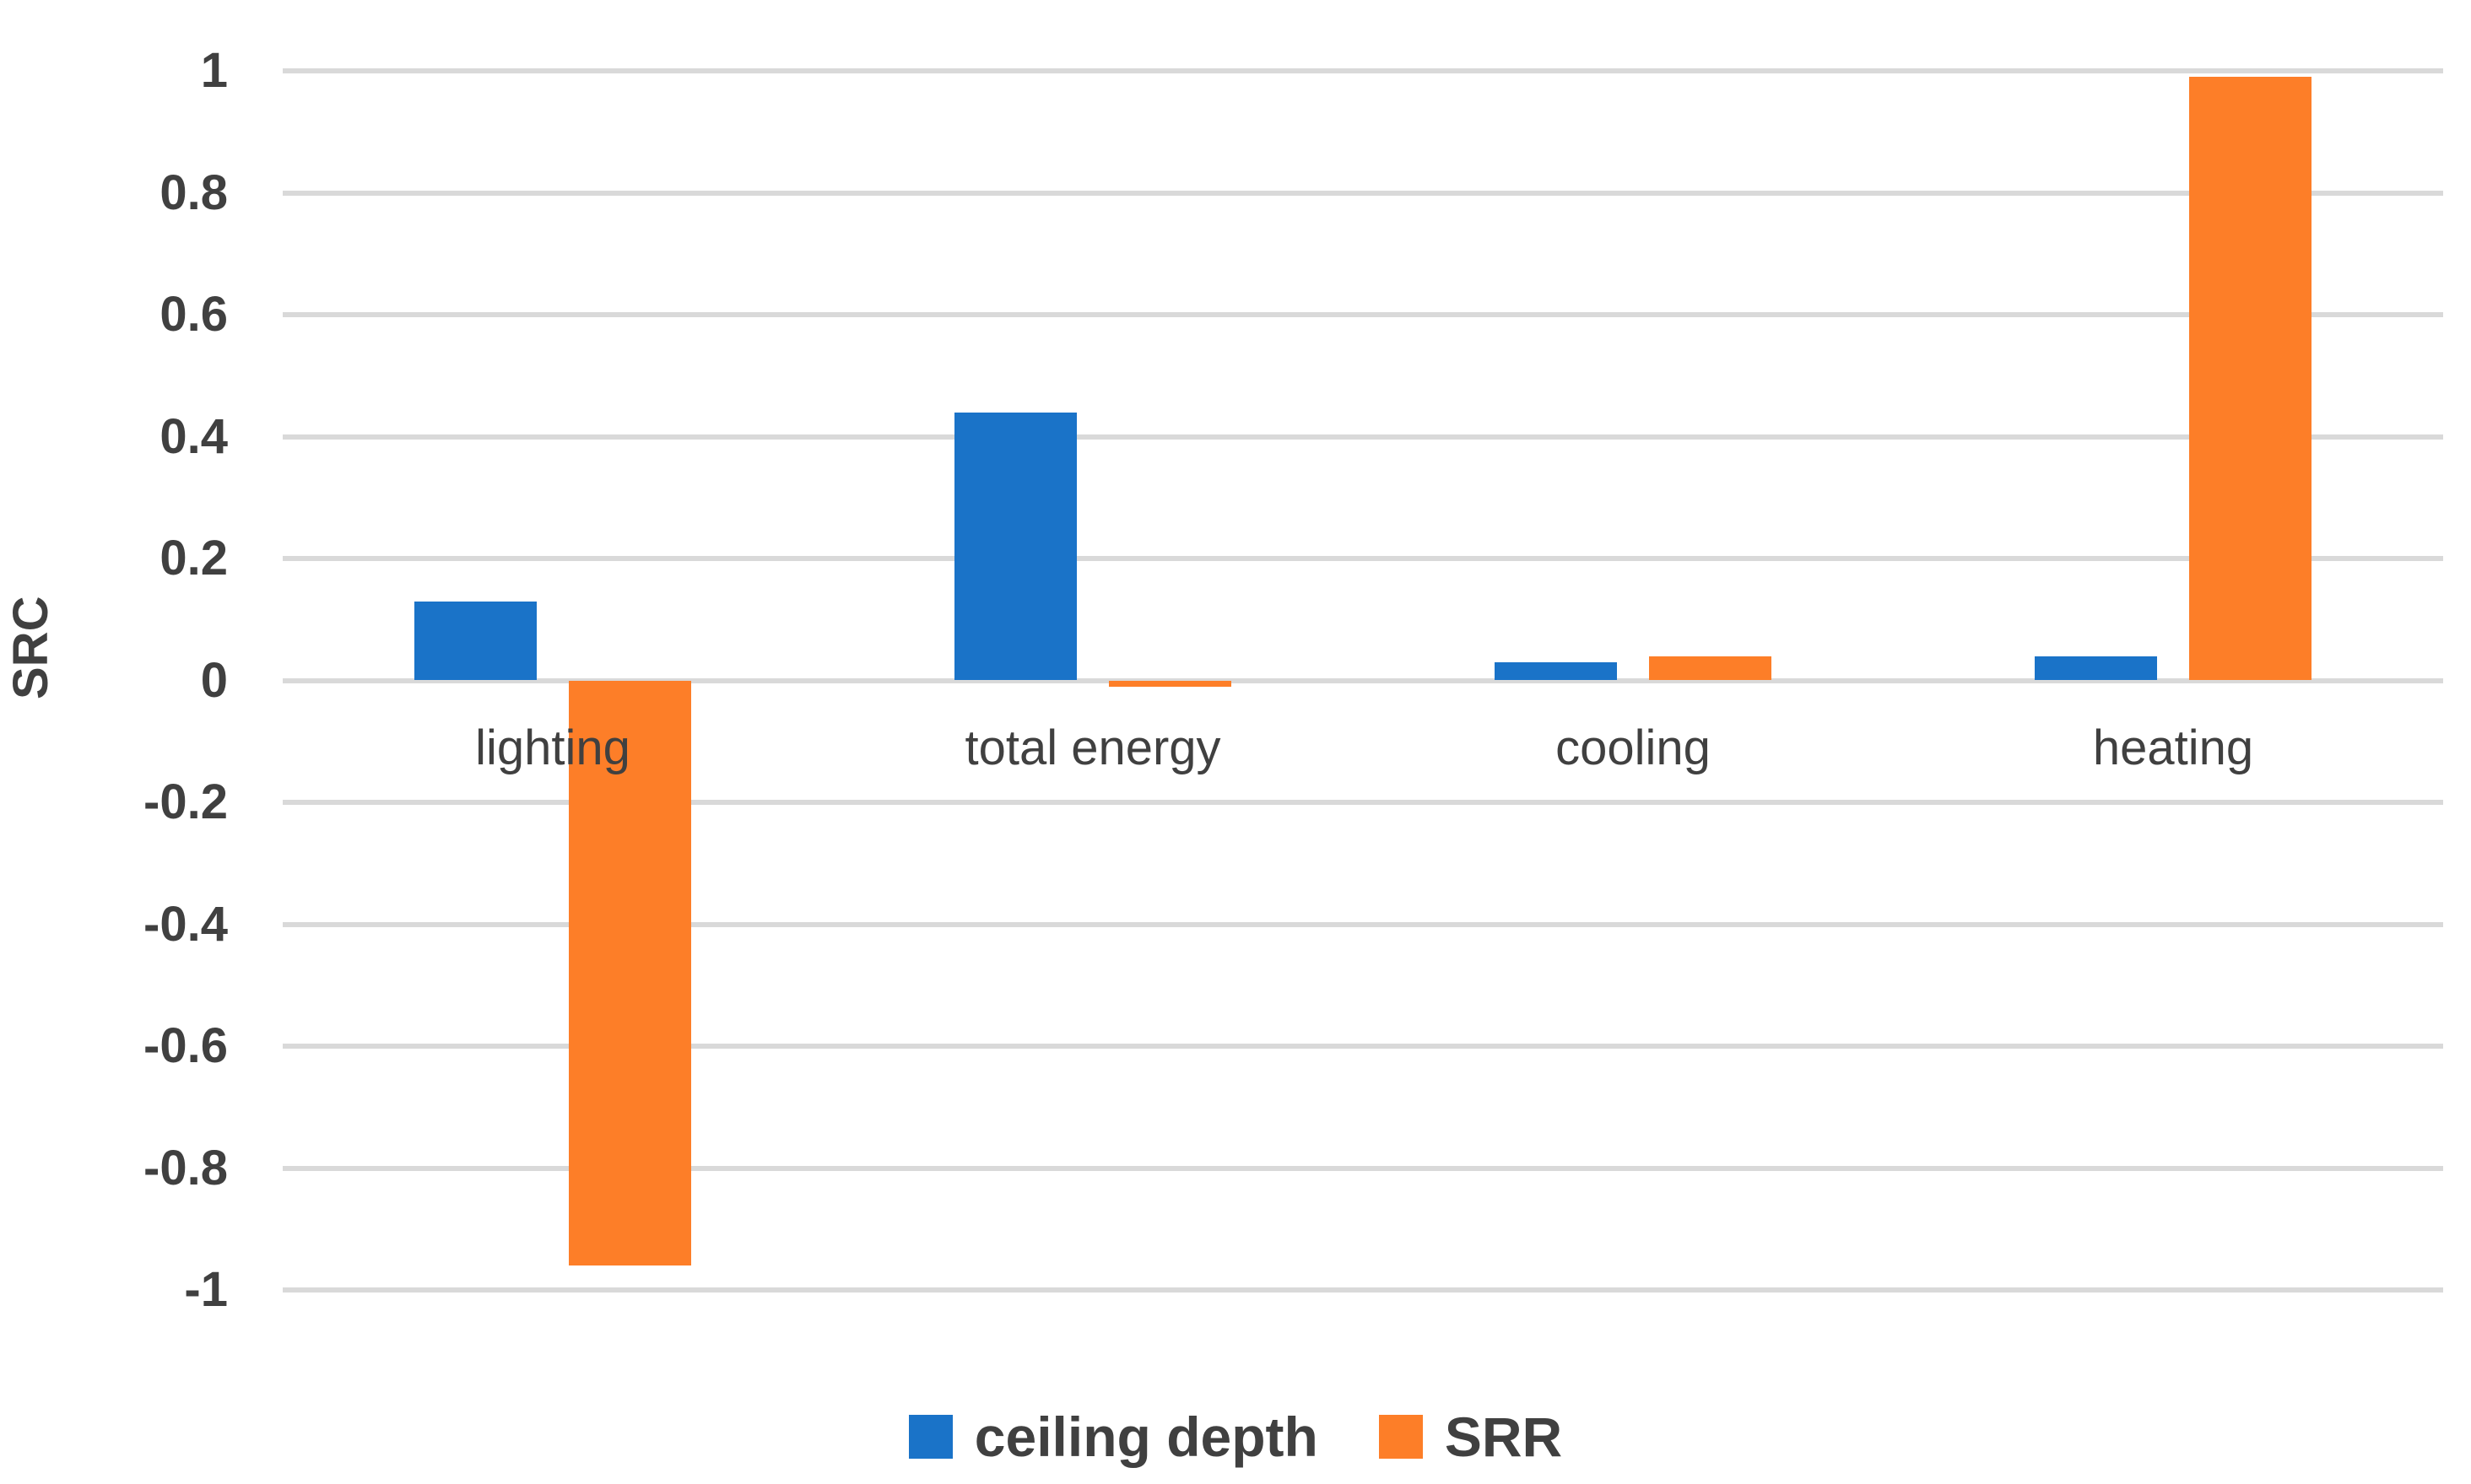  What do you see at coordinates (630, 973) in the screenshot?
I see `bar-srr-lighting` at bounding box center [630, 973].